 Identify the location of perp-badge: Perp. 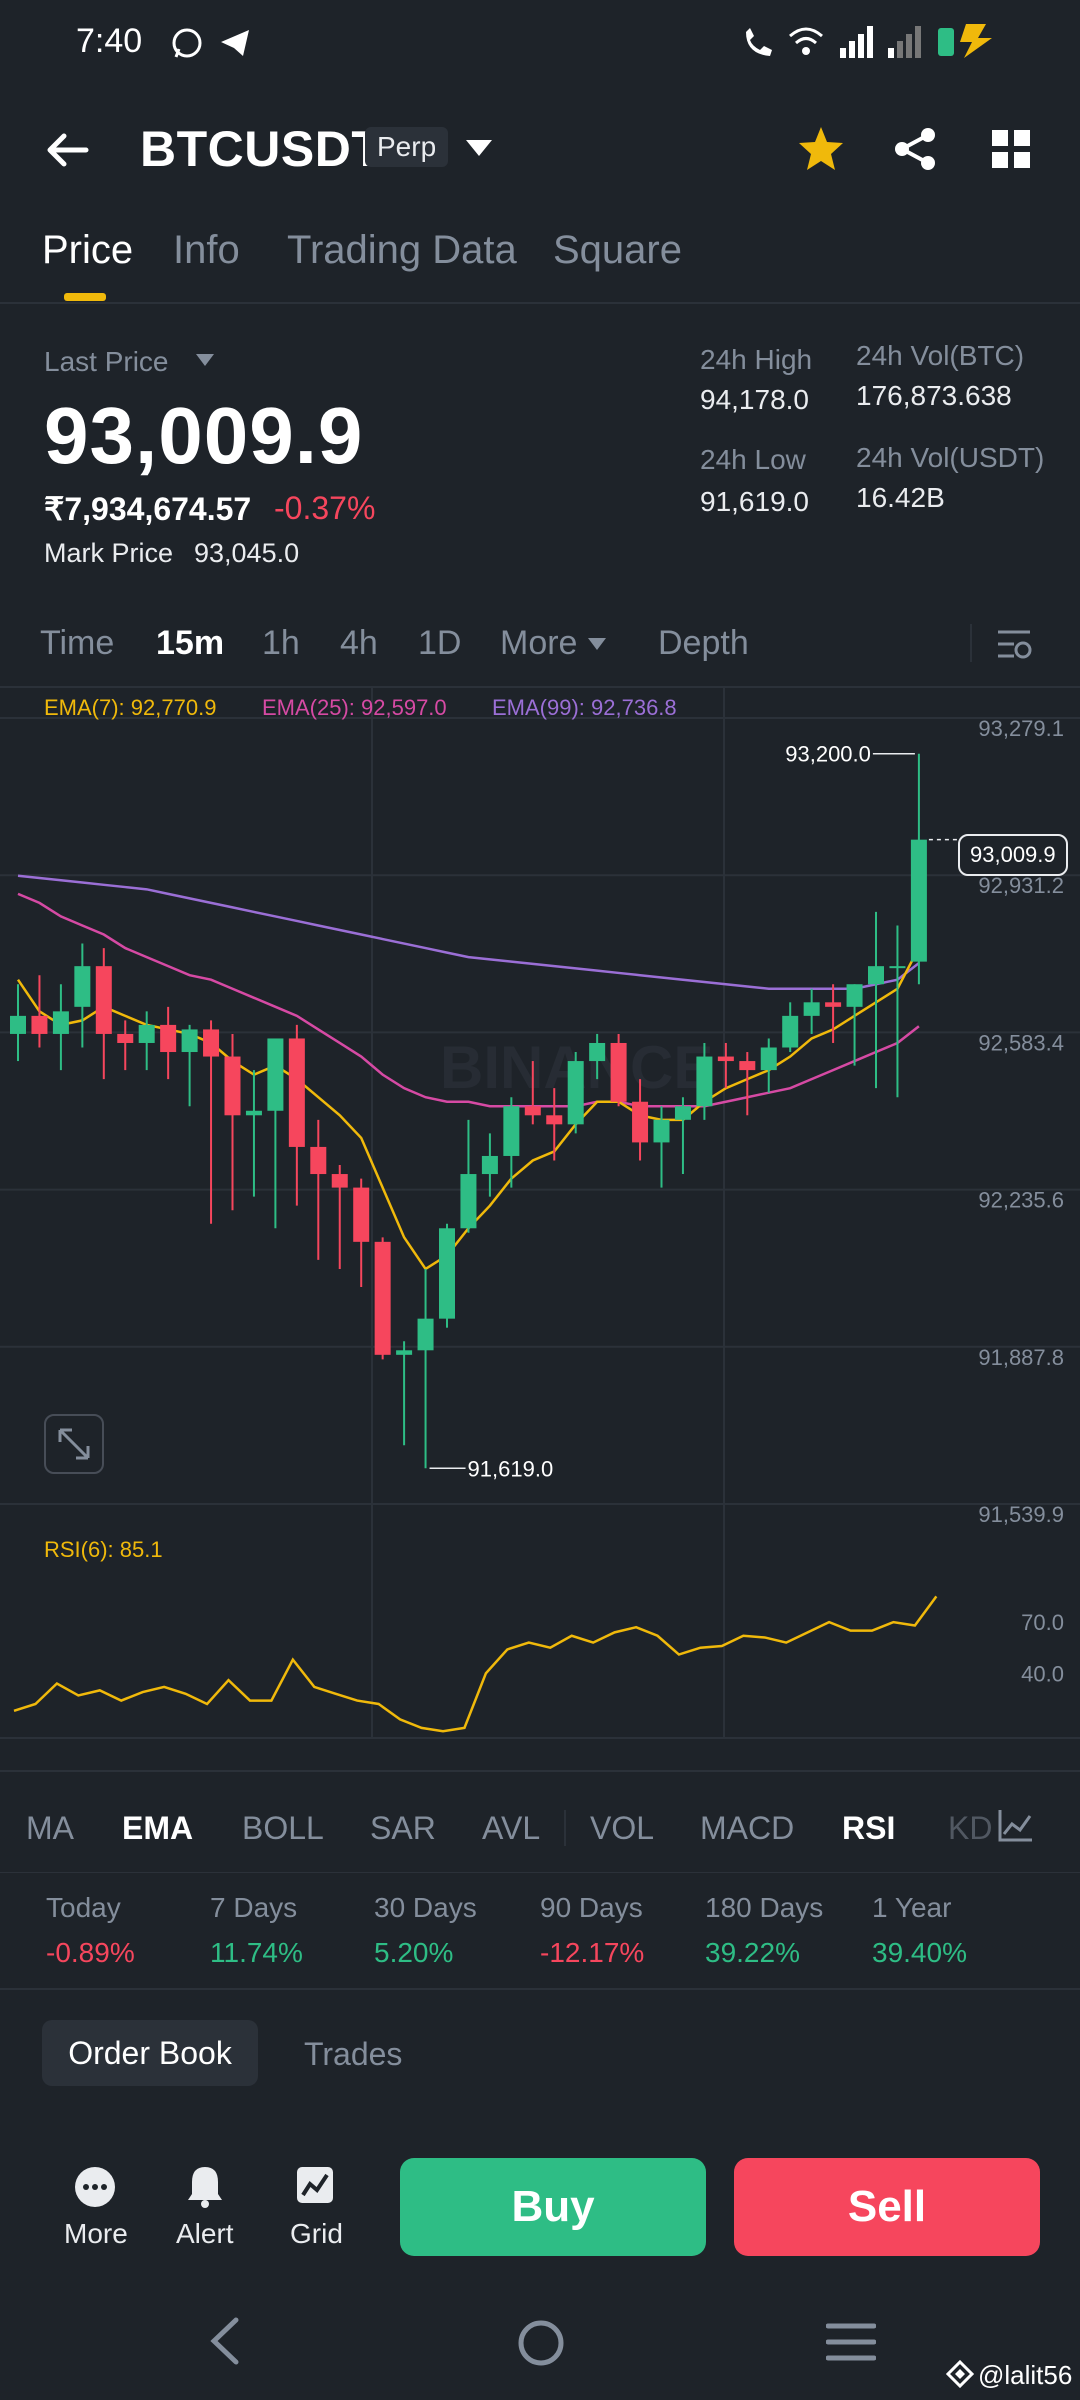
(407, 147).